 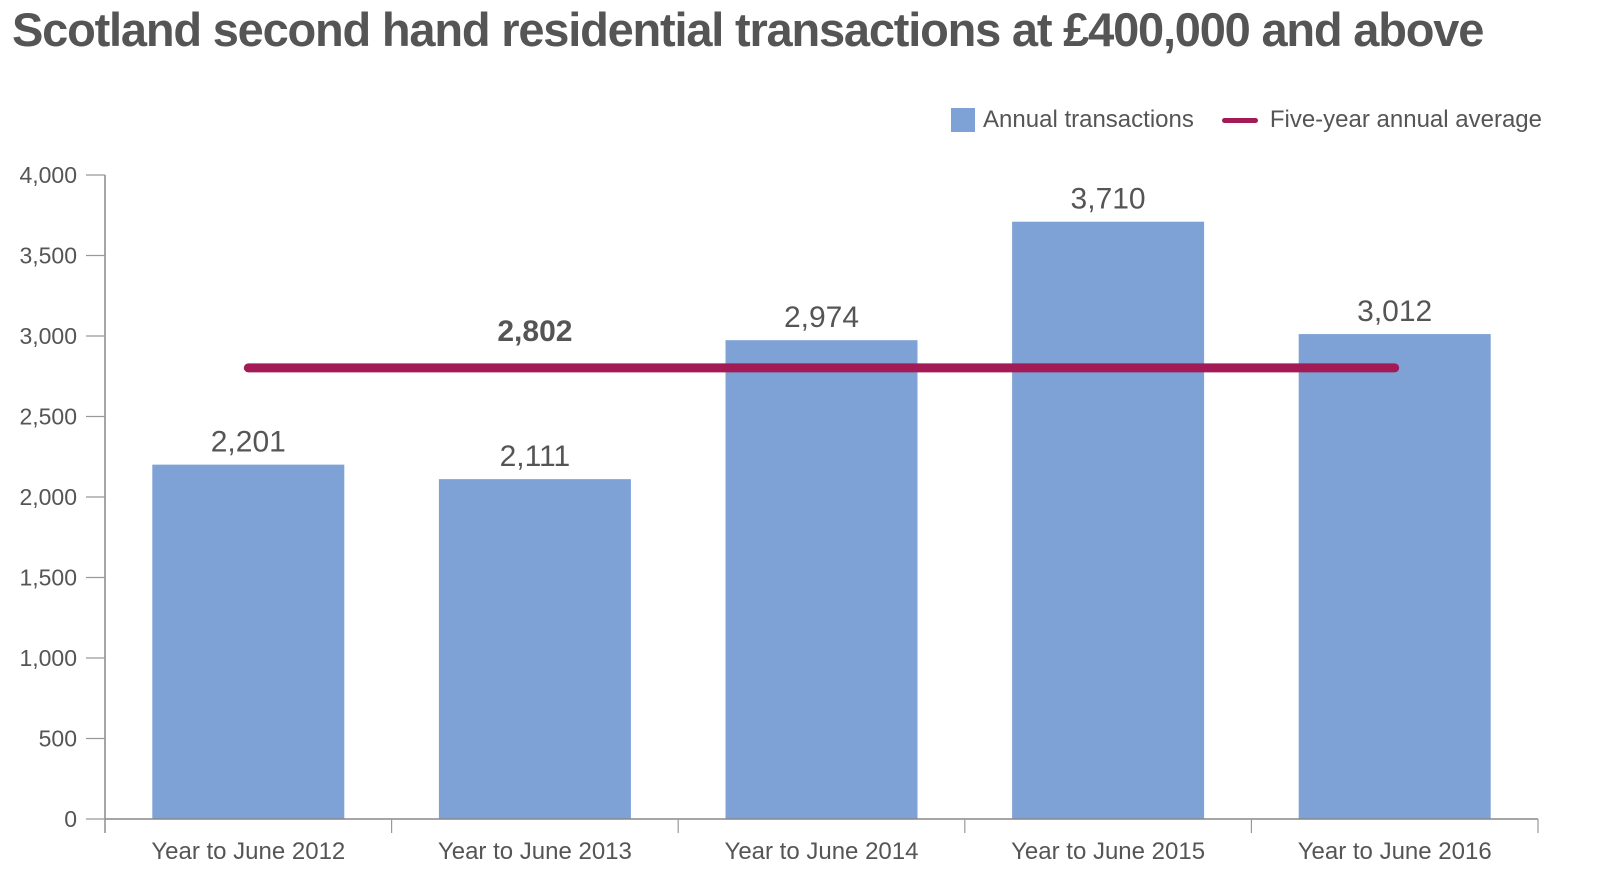 What do you see at coordinates (534, 331) in the screenshot?
I see `average-data-label: 2,802` at bounding box center [534, 331].